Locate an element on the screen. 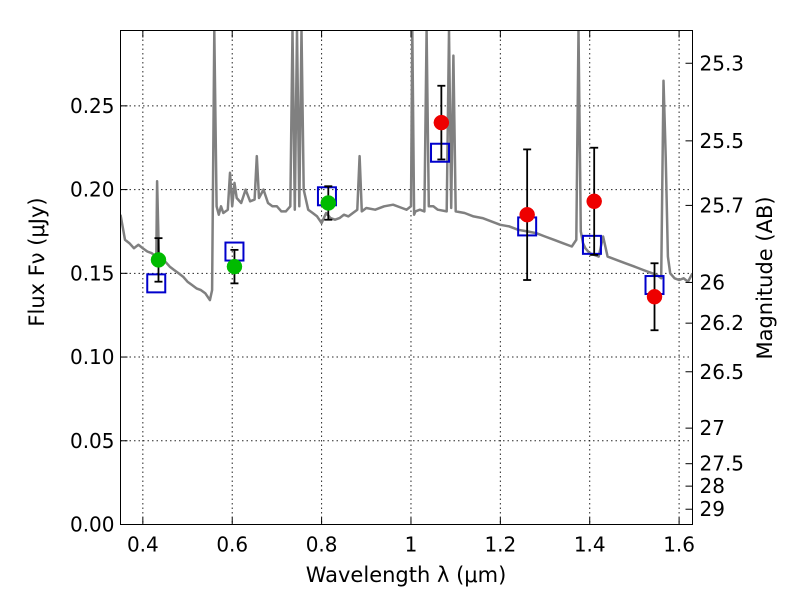  y2-axis-label: Magnitude (AB) is located at coordinates (765, 277).